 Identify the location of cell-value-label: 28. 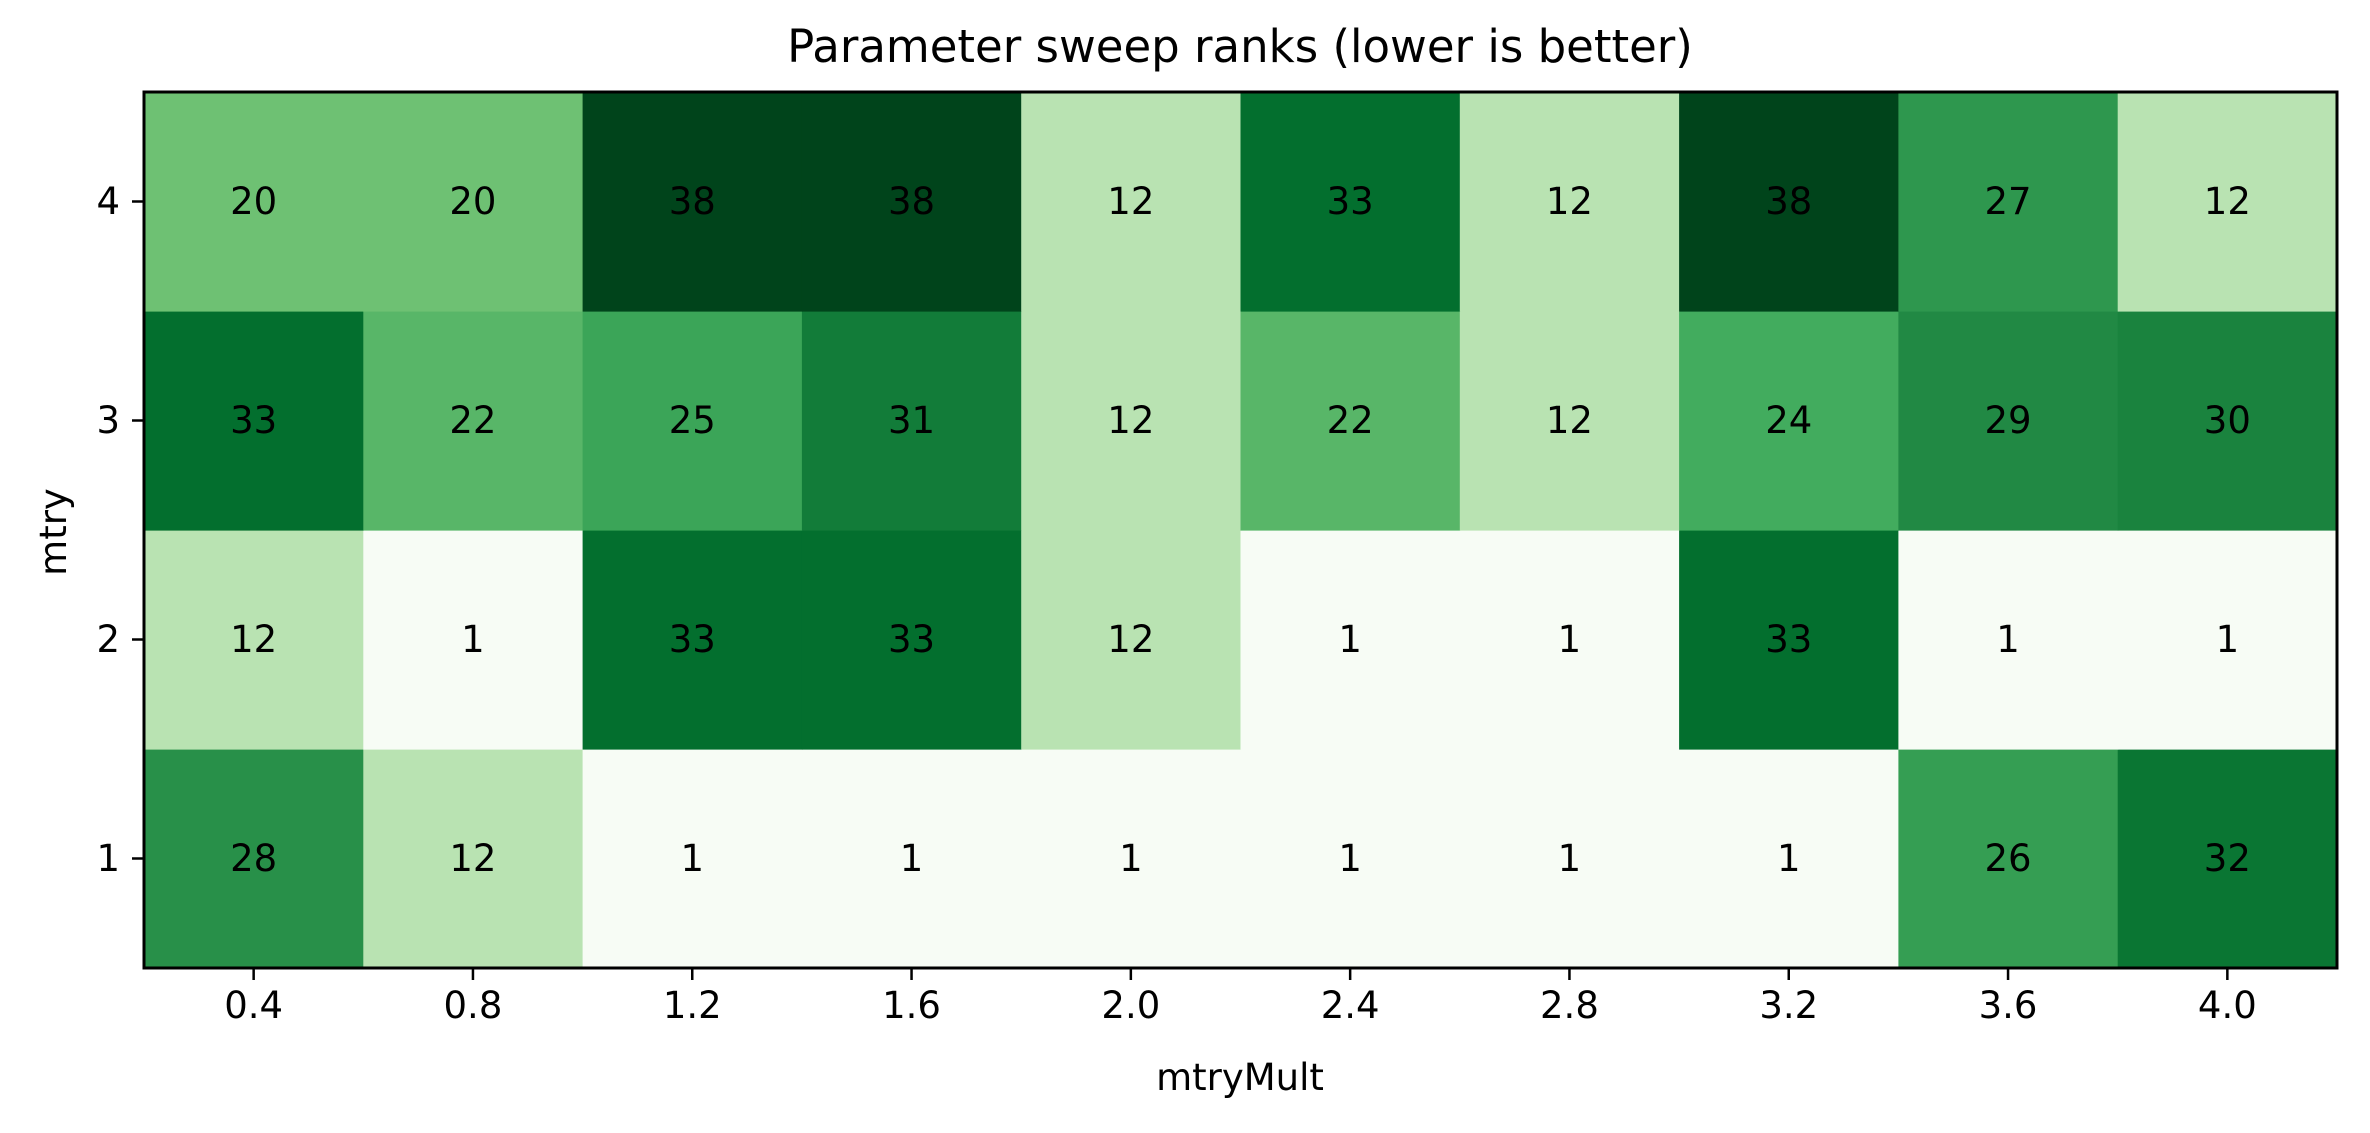
(253, 858).